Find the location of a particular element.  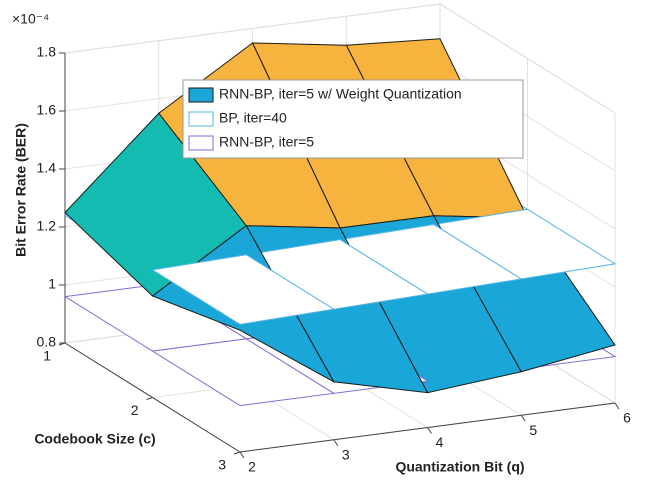

x-axis-label: Quantization Bit (q) is located at coordinates (459, 467).